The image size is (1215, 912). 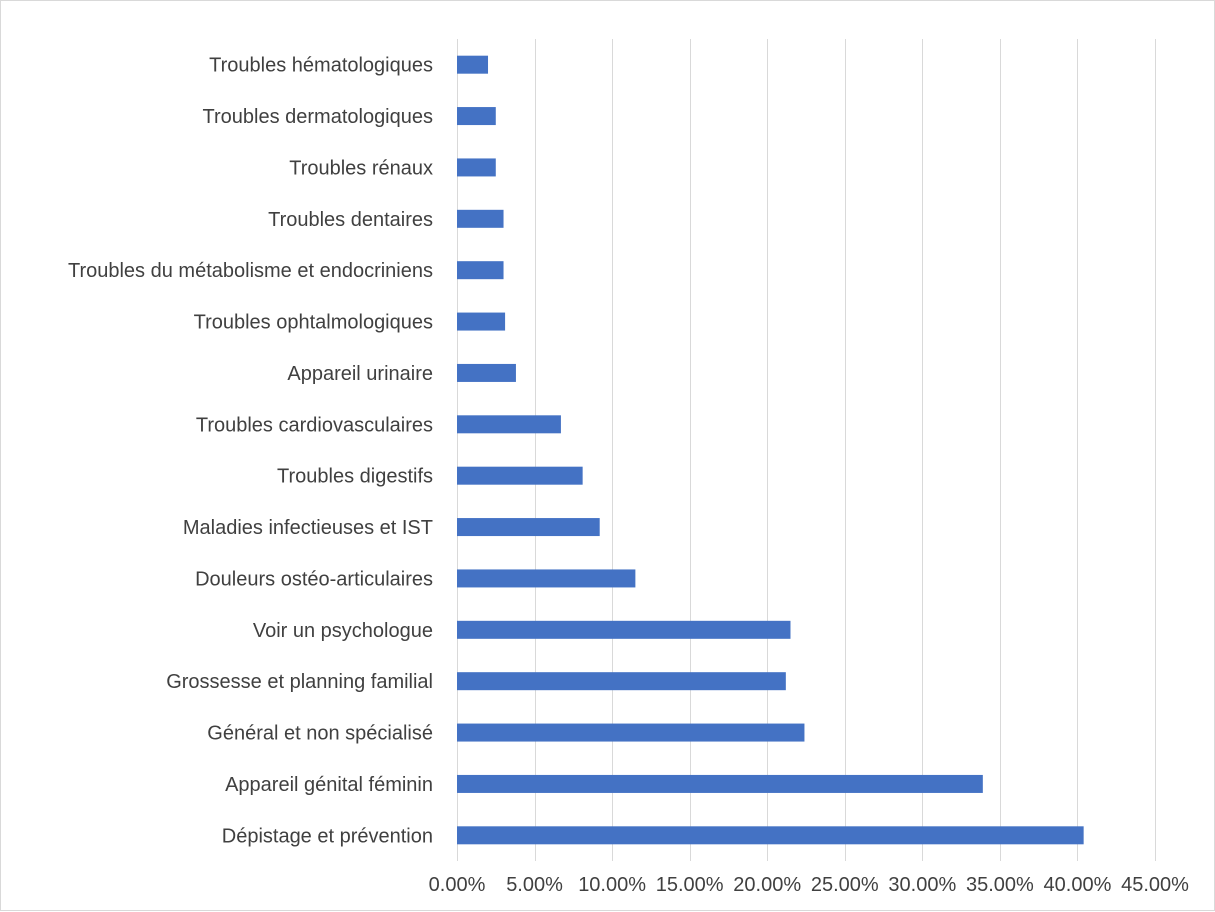 I want to click on category-label: Général et non spécialisé, so click(x=320, y=734).